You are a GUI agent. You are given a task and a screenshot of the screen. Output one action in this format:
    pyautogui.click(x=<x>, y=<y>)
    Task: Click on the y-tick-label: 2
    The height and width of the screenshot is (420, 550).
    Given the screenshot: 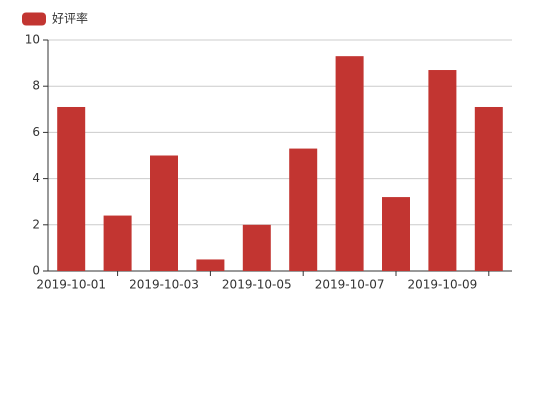 What is the action you would take?
    pyautogui.click(x=36, y=224)
    